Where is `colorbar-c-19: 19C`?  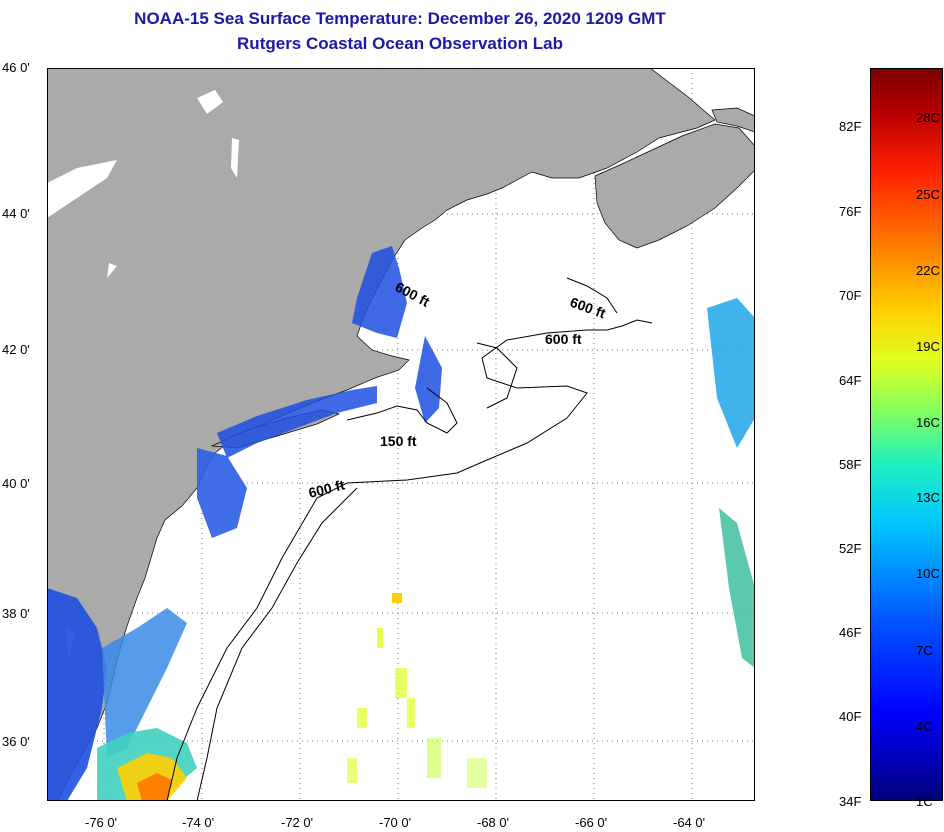 colorbar-c-19: 19C is located at coordinates (928, 346).